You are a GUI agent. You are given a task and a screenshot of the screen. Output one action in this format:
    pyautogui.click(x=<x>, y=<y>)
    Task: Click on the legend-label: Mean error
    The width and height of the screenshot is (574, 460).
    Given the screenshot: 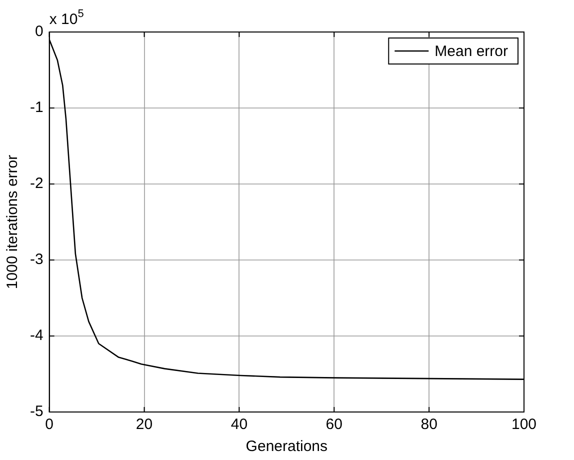 What is the action you would take?
    pyautogui.click(x=471, y=51)
    